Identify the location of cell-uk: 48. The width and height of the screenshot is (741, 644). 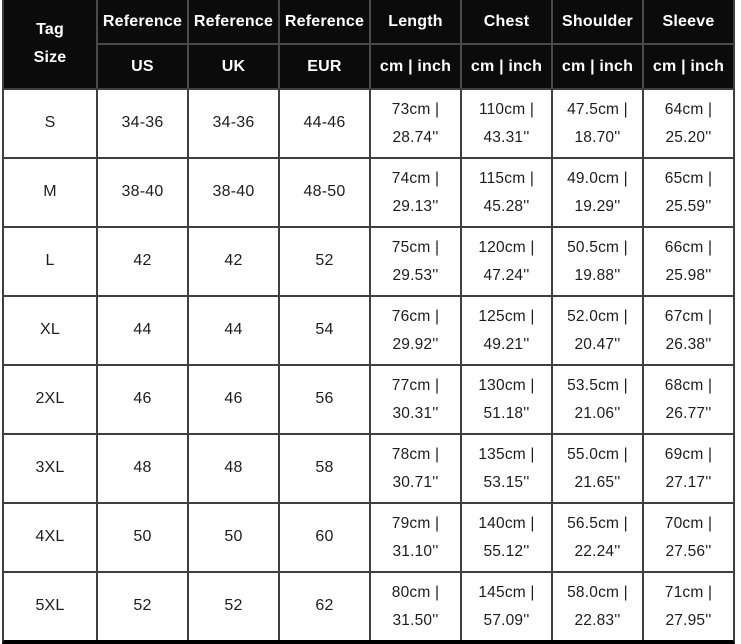
(232, 468).